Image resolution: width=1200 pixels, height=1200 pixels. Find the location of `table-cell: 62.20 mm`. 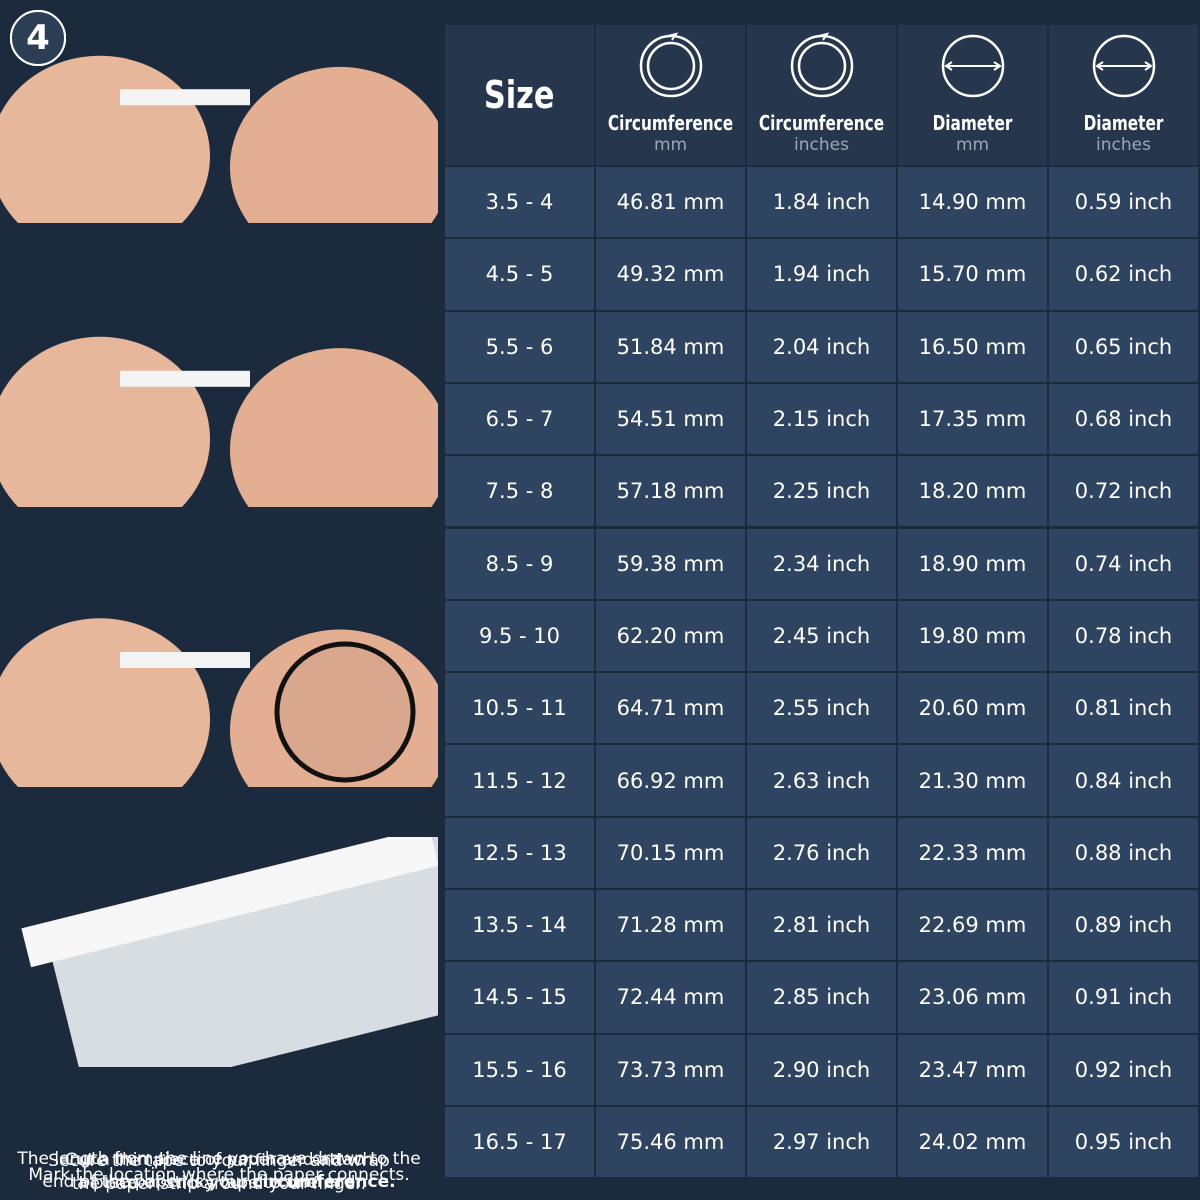

table-cell: 62.20 mm is located at coordinates (670, 636).